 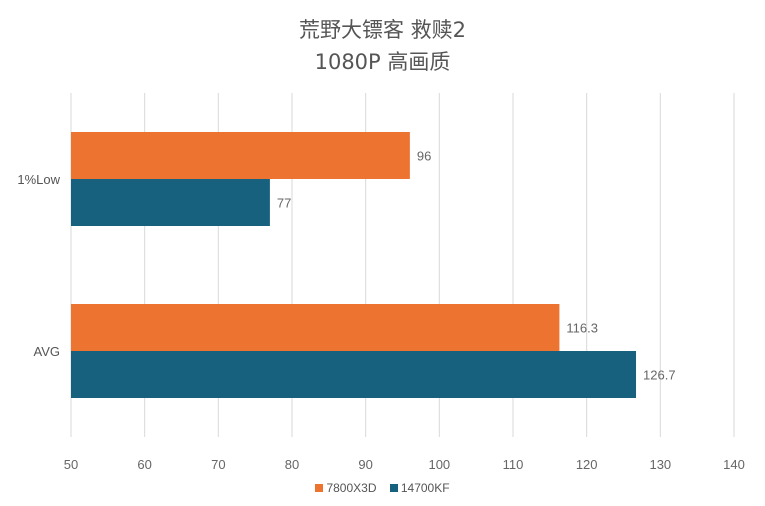 I want to click on category-labels: 1%Low AVG, so click(x=38, y=265).